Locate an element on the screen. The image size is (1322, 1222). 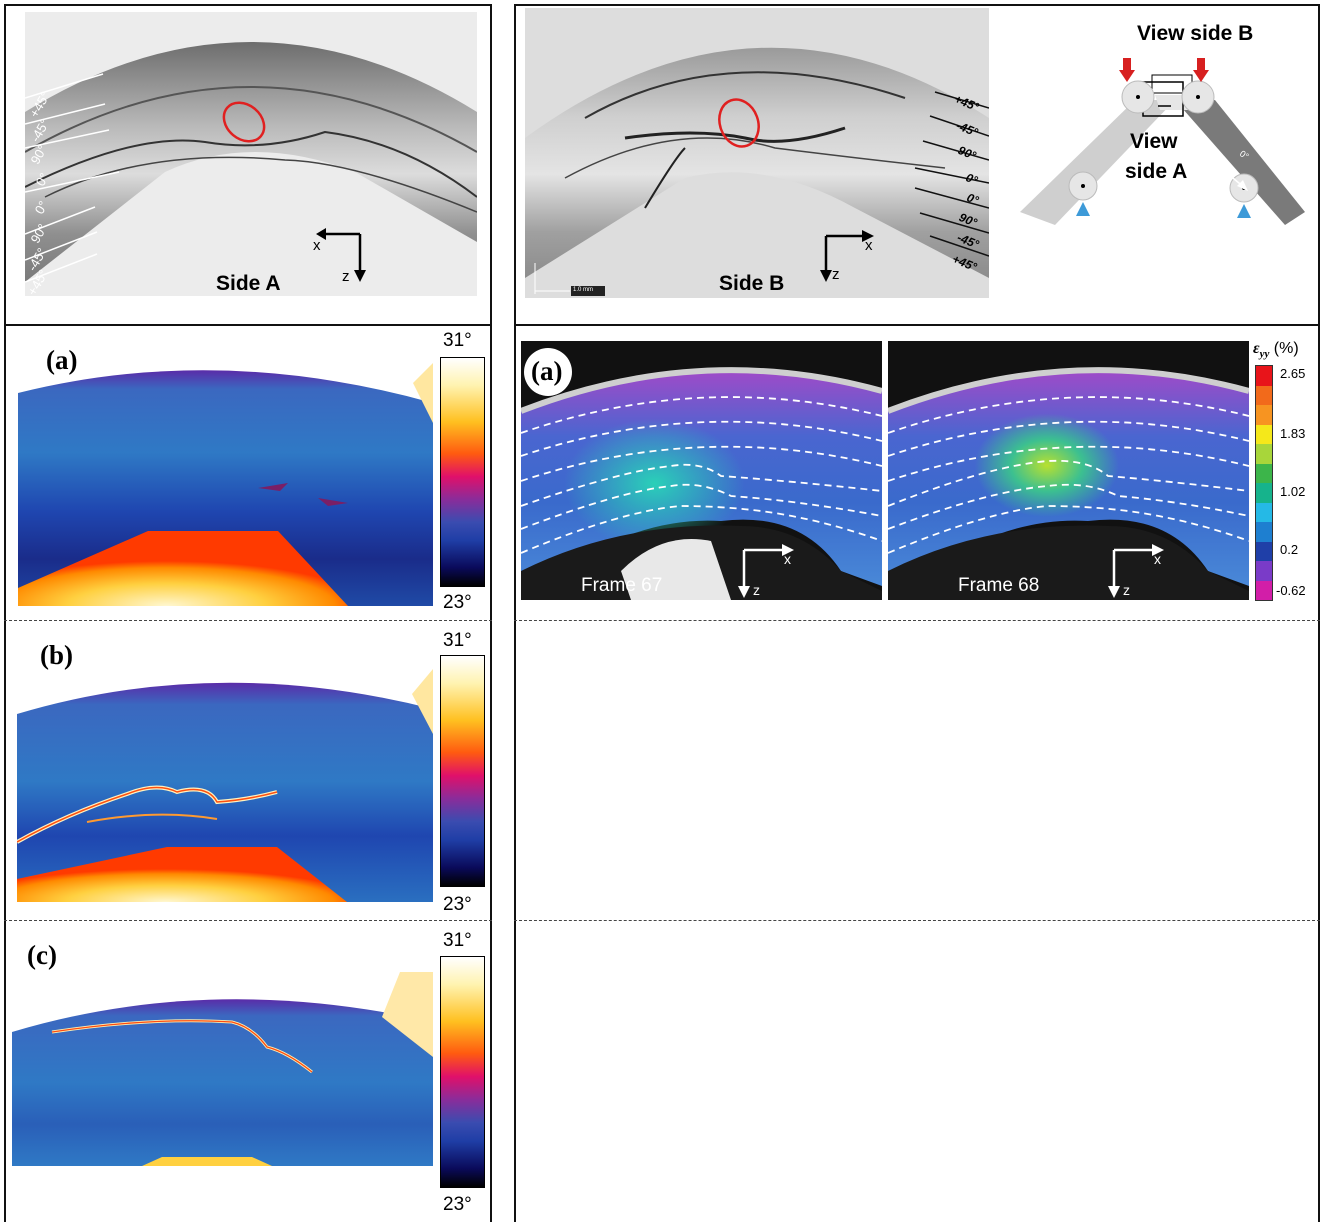
epsilon-subscript: yy is located at coordinates (1264, 354).